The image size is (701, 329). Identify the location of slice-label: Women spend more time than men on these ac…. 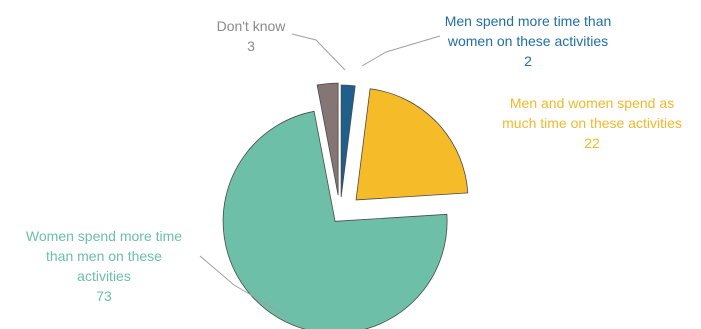
(104, 266).